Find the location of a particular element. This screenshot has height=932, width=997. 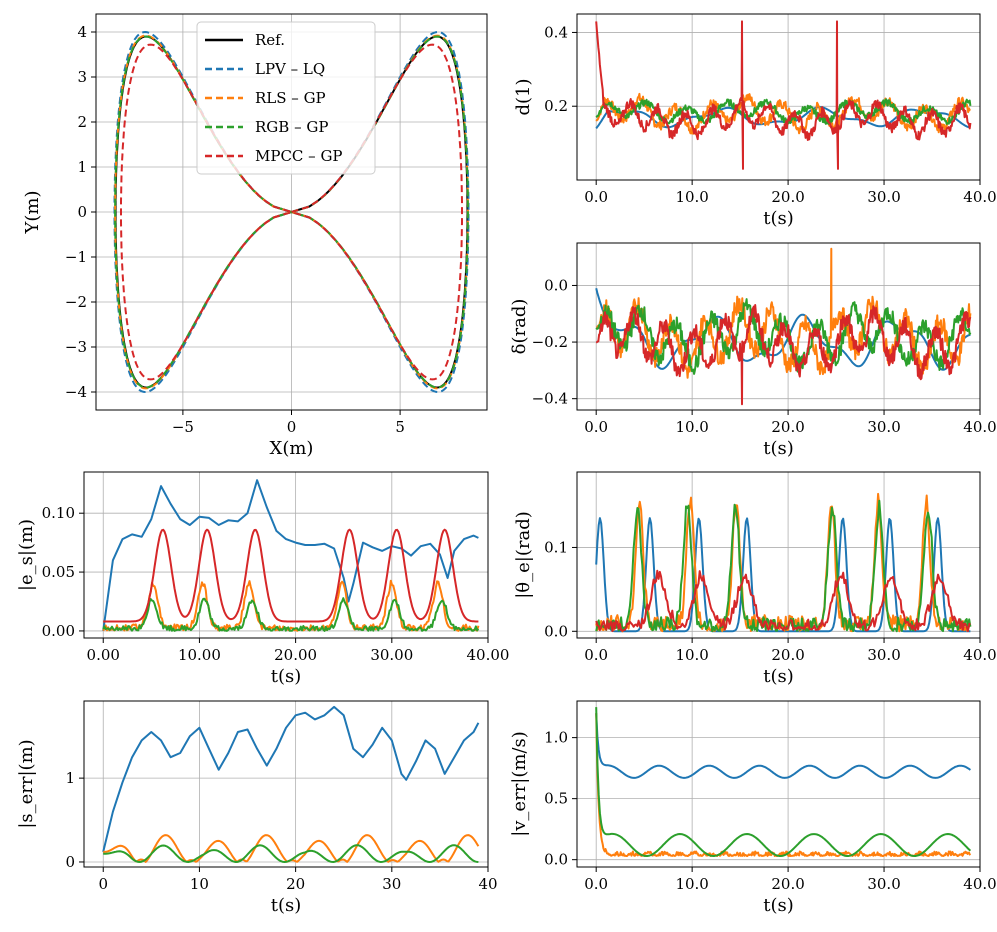

panel-serr: 0 10 20 30 40 0 1 t(s) |s_err|(m) is located at coordinates (257, 808).